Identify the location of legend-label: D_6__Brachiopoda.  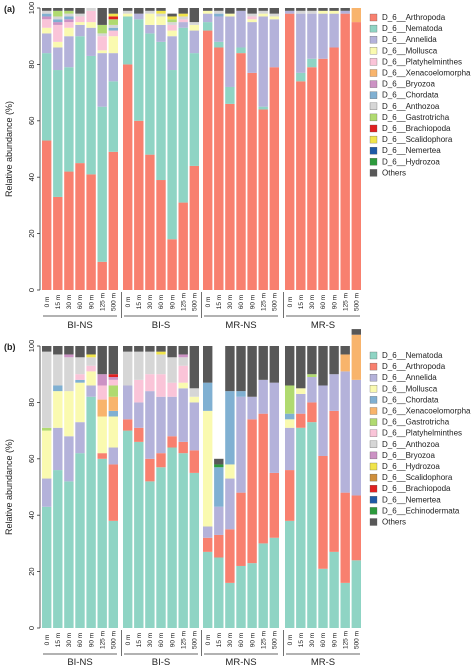
(416, 488).